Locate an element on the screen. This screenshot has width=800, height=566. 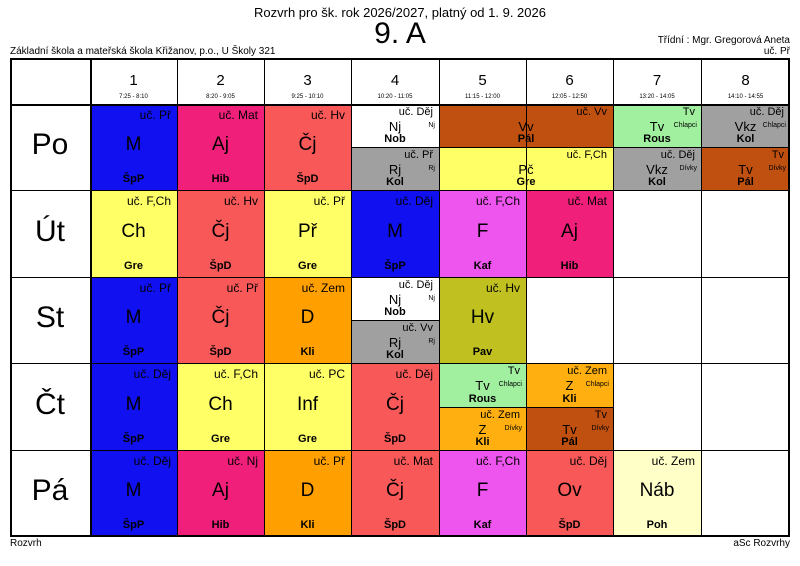
period-number: 8 is located at coordinates (745, 80).